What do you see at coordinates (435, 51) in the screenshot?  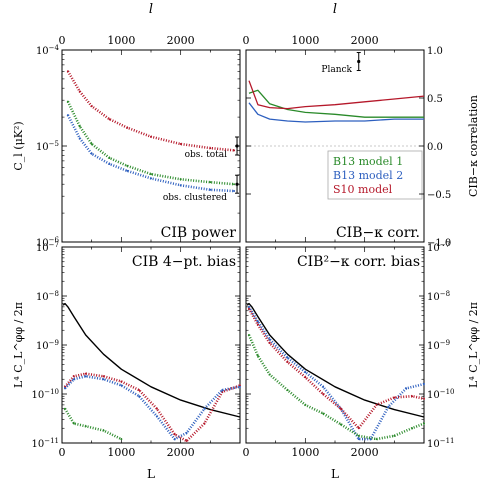 I see `y-tick-label: 1.0` at bounding box center [435, 51].